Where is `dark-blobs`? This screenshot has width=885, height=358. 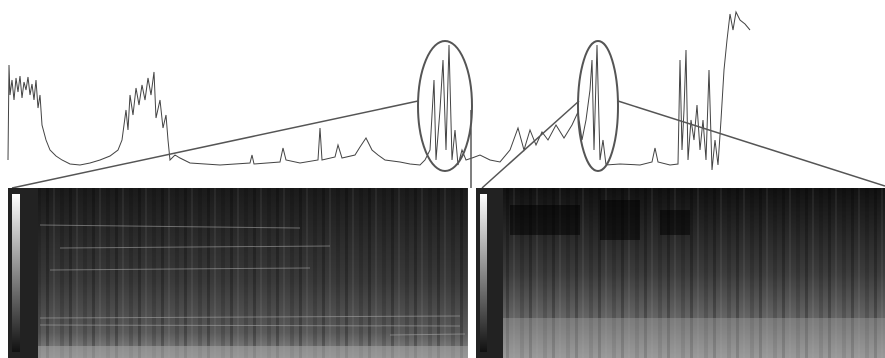
dark-blobs is located at coordinates (600, 220).